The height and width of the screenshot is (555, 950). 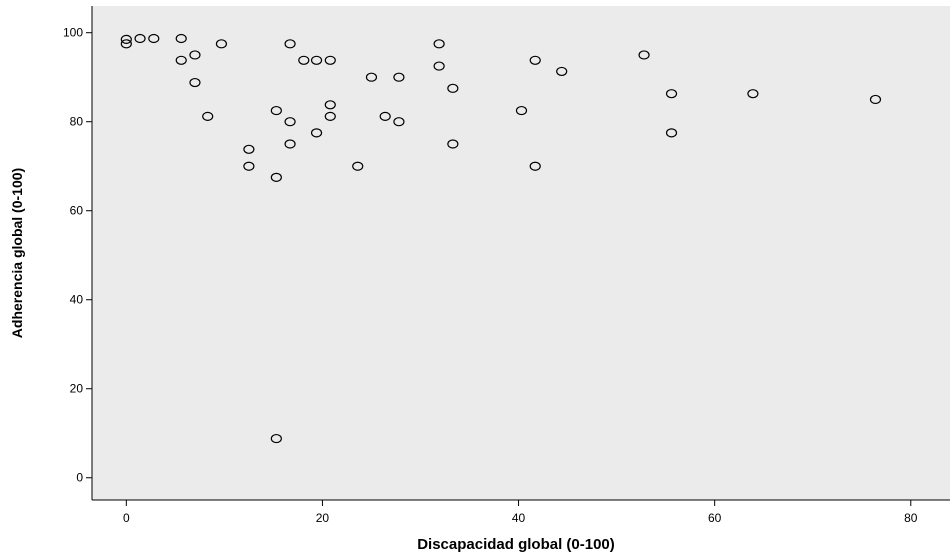 What do you see at coordinates (77, 389) in the screenshot?
I see `y-tick-label: 20` at bounding box center [77, 389].